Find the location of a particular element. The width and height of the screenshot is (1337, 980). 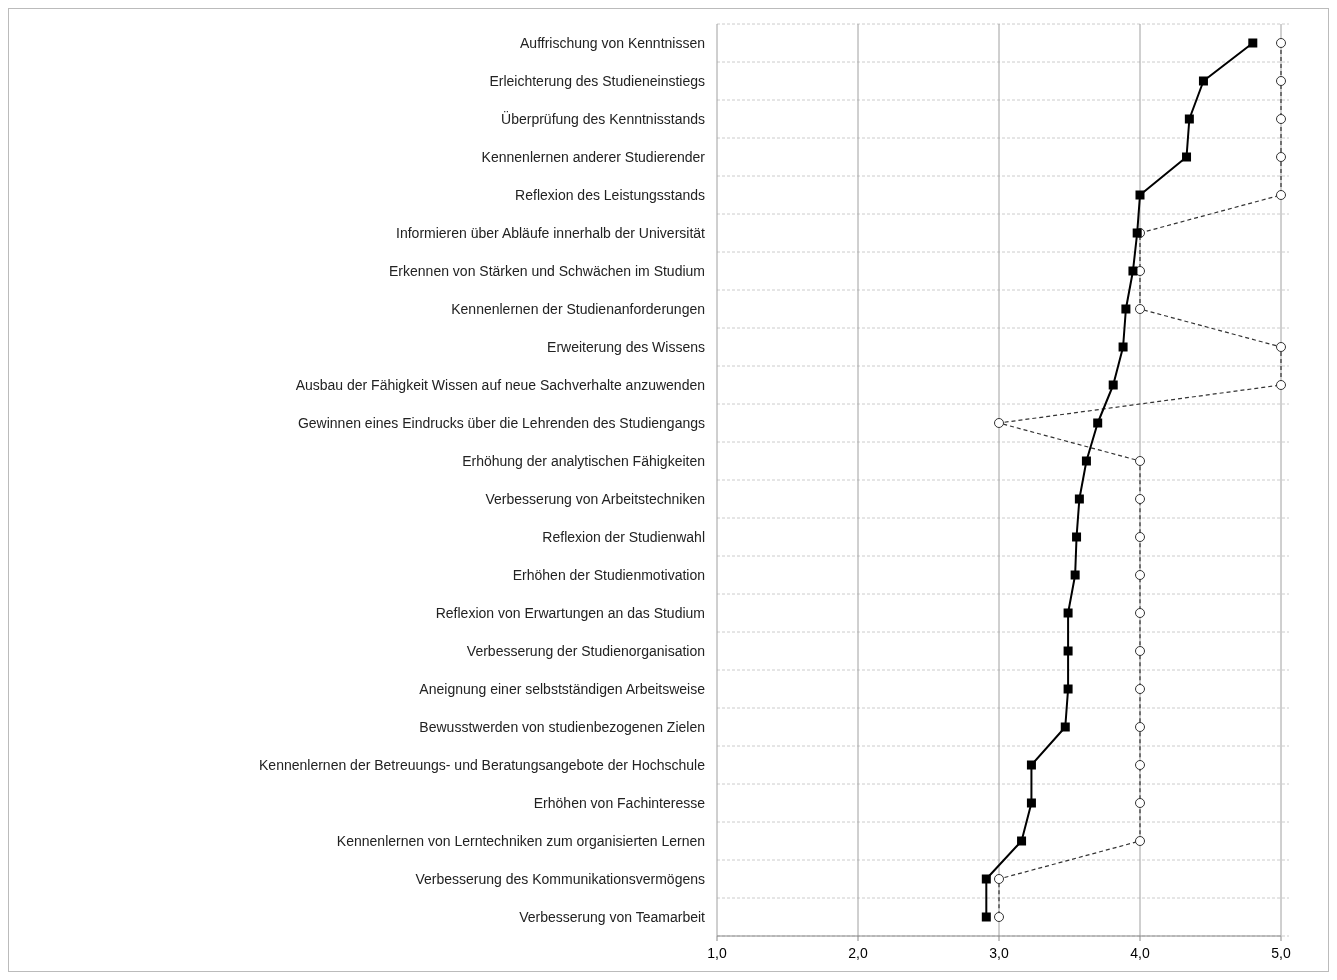

y-tick-label: Verbesserung von Arbeitstechniken is located at coordinates (595, 499).